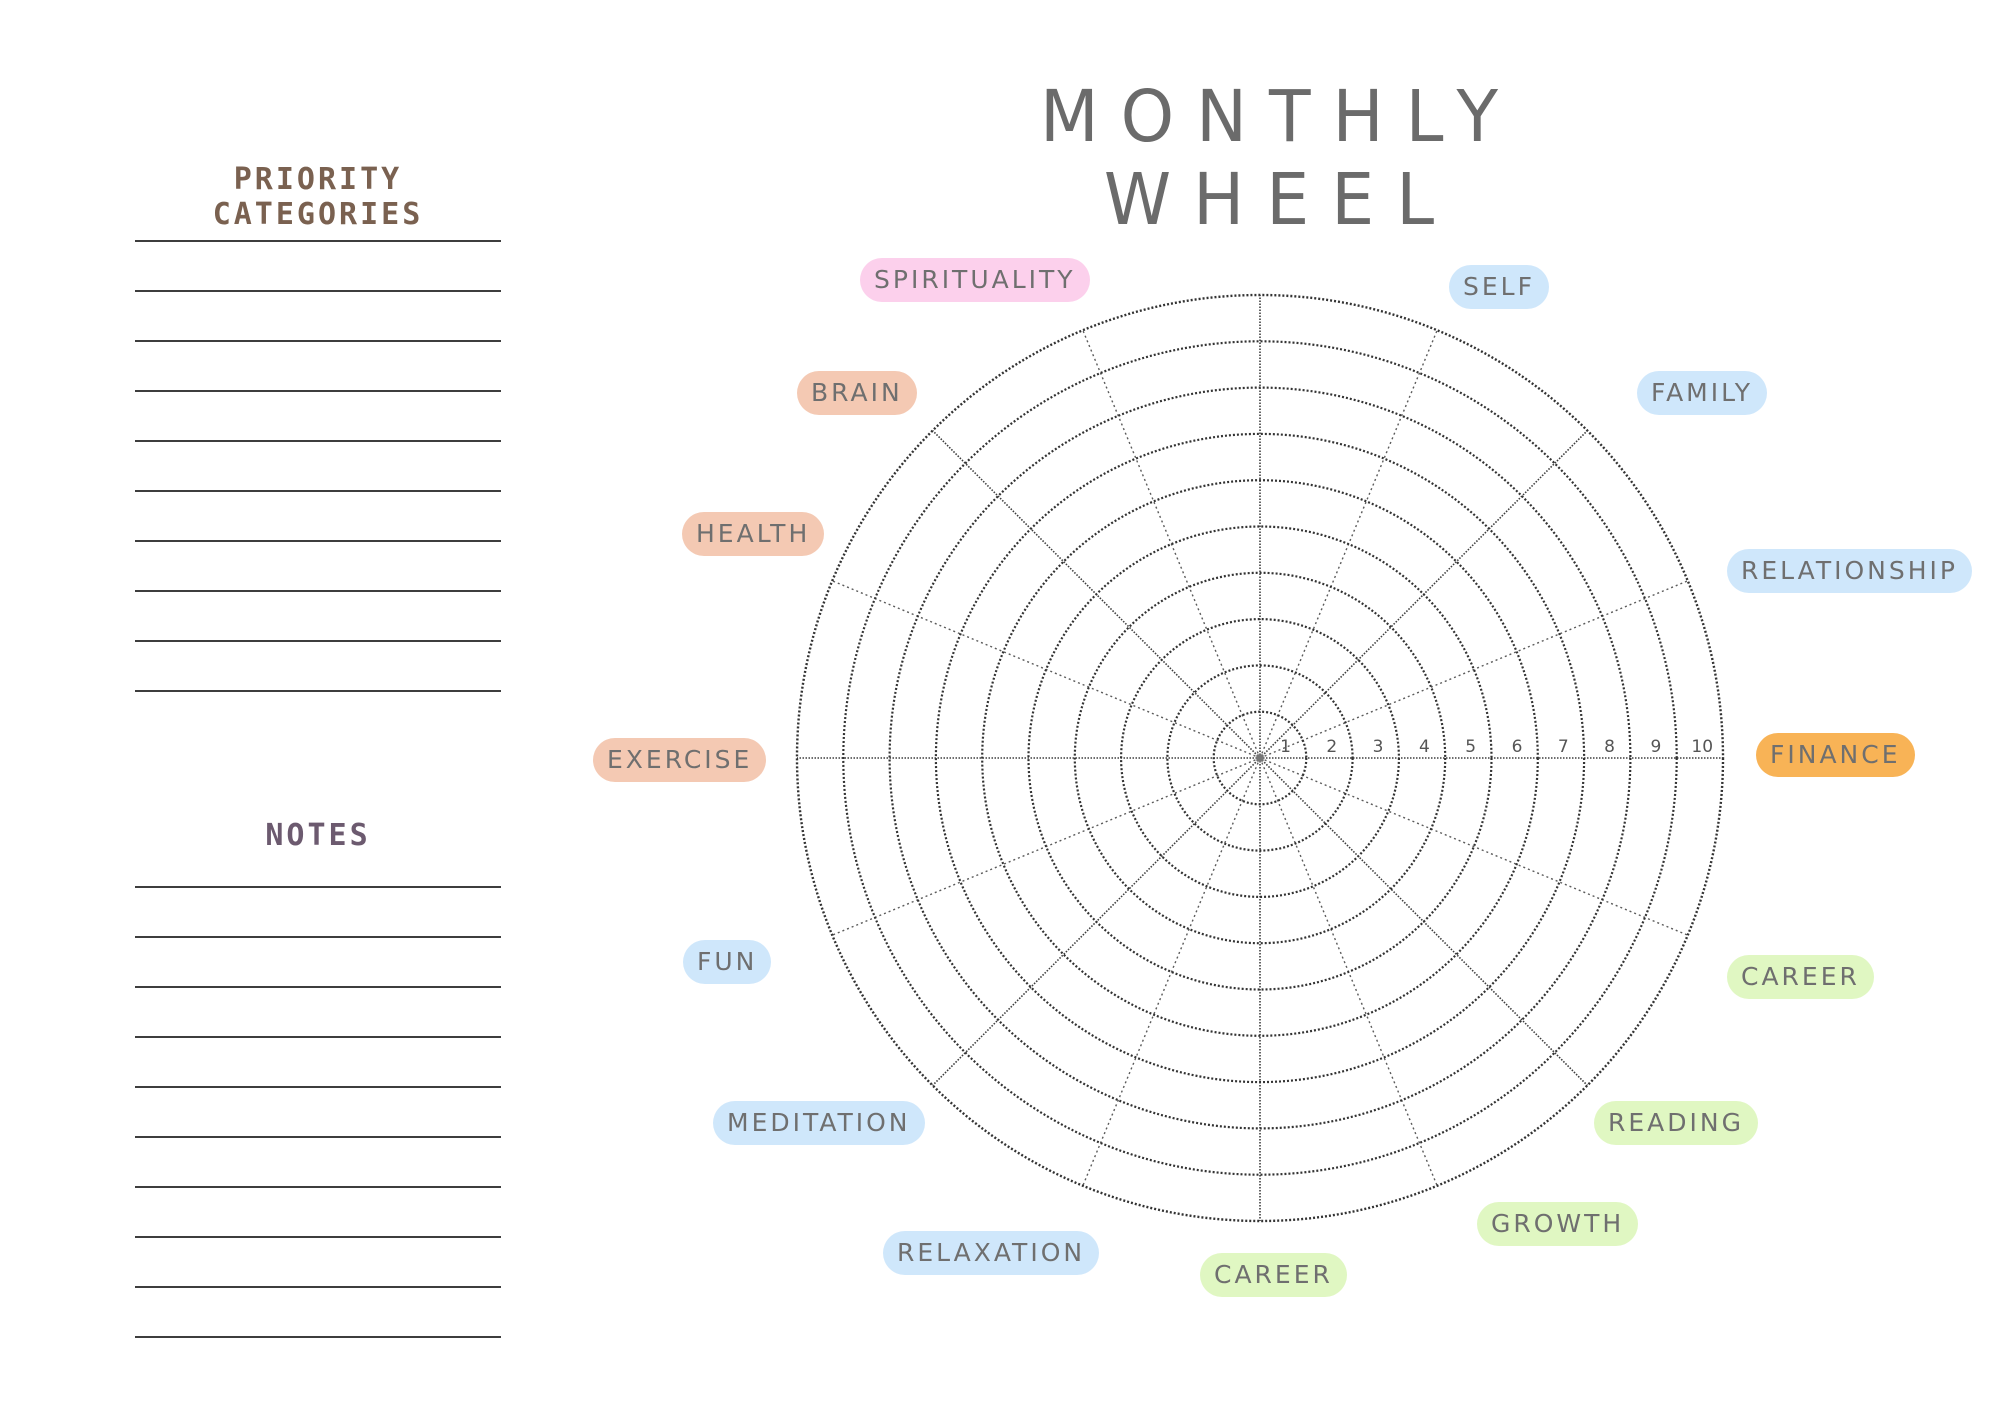 The height and width of the screenshot is (1409, 2000). What do you see at coordinates (680, 760) in the screenshot?
I see `category-label-exercise: EXERCISE` at bounding box center [680, 760].